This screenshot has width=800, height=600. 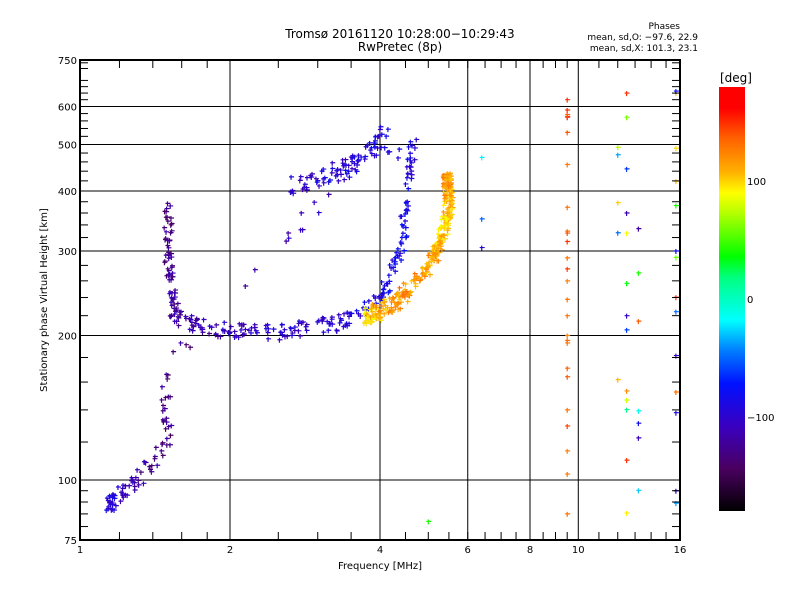 I want to click on y-tick-label: 750, so click(x=67, y=61).